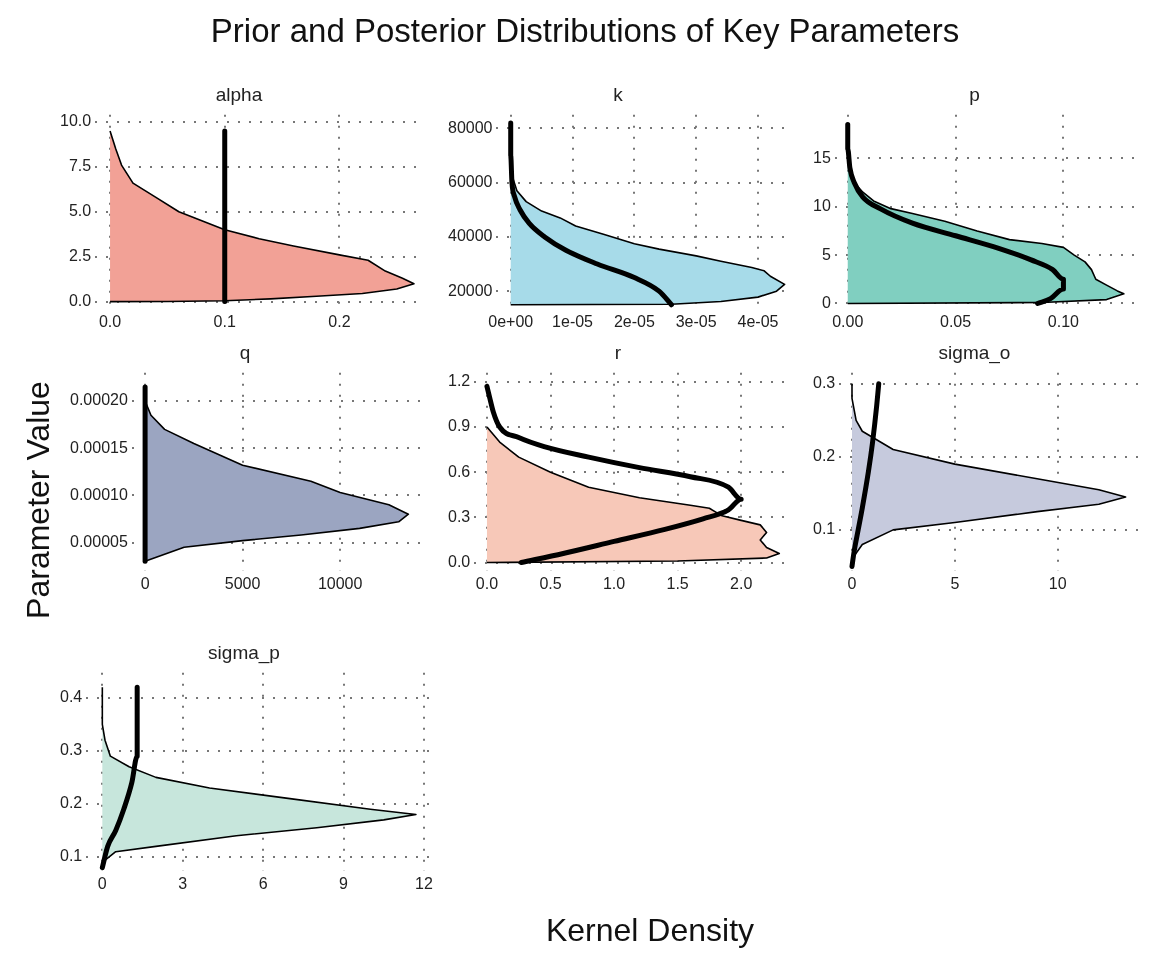 This screenshot has height=962, width=1154. What do you see at coordinates (585, 31) in the screenshot?
I see `text: Prior and Posterior Distributions of Key Parameters` at bounding box center [585, 31].